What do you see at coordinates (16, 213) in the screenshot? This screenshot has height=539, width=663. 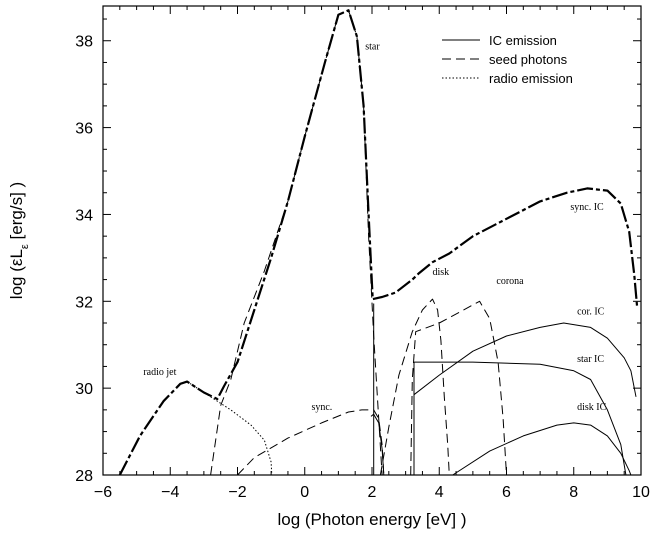 I see `y-axis-title-suffix: [erg/s] )` at bounding box center [16, 213].